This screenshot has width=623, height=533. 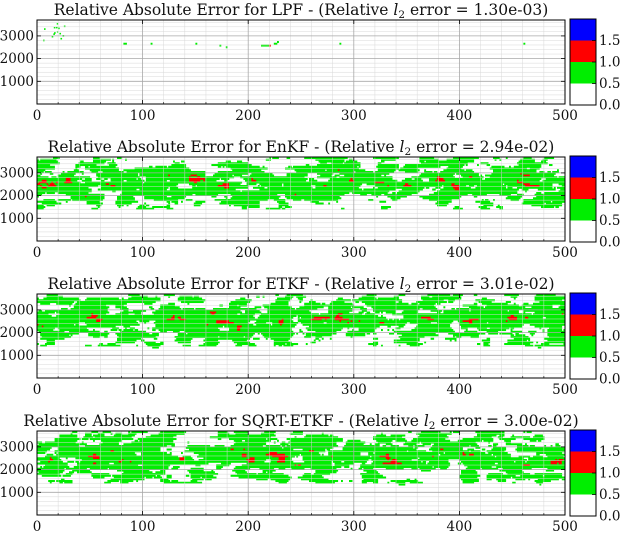 I want to click on x-tick-label: 200, so click(x=248, y=526).